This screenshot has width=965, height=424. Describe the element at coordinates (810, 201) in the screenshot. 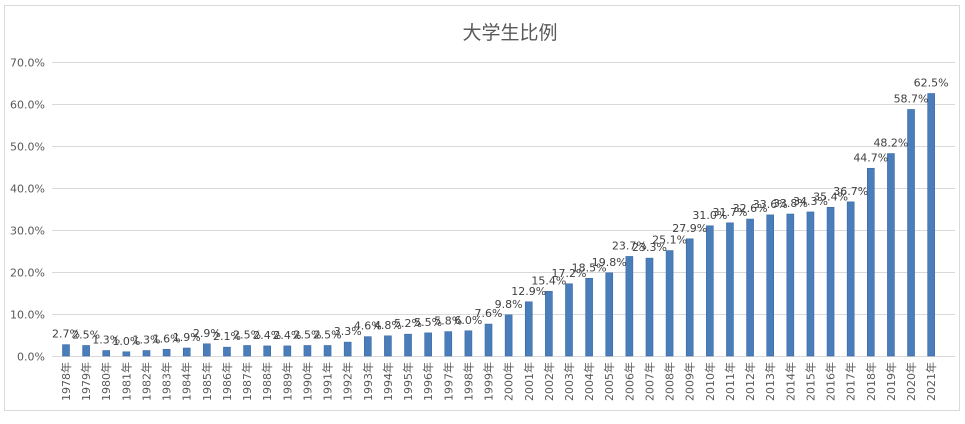

I see `data-label-2015: 34.3%` at that location.